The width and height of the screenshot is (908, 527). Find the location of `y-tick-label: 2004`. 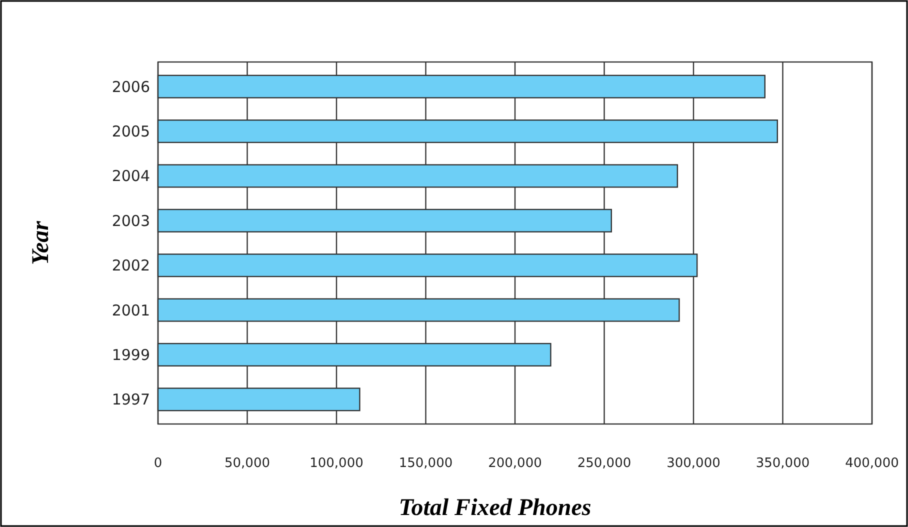

y-tick-label: 2004 is located at coordinates (131, 176).